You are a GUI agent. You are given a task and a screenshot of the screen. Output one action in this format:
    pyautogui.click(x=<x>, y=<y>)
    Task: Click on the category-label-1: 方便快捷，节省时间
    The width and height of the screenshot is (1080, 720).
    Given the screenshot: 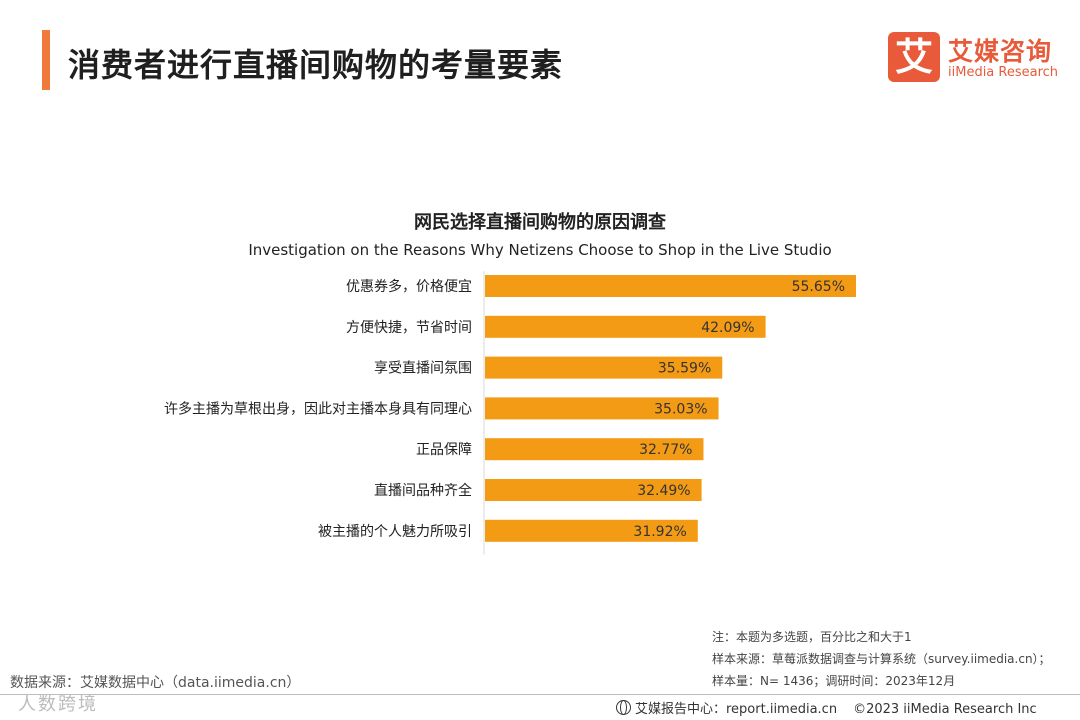 What is the action you would take?
    pyautogui.click(x=409, y=328)
    